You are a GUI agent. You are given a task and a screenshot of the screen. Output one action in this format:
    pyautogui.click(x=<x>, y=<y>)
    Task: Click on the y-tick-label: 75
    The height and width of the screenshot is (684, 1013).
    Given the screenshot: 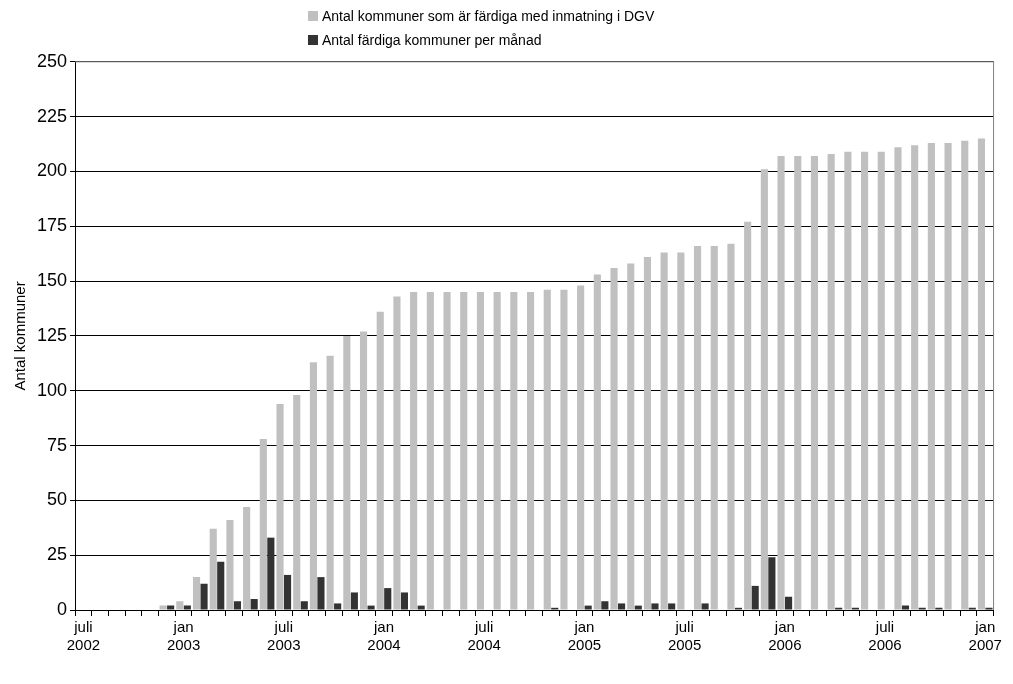 What is the action you would take?
    pyautogui.click(x=57, y=444)
    